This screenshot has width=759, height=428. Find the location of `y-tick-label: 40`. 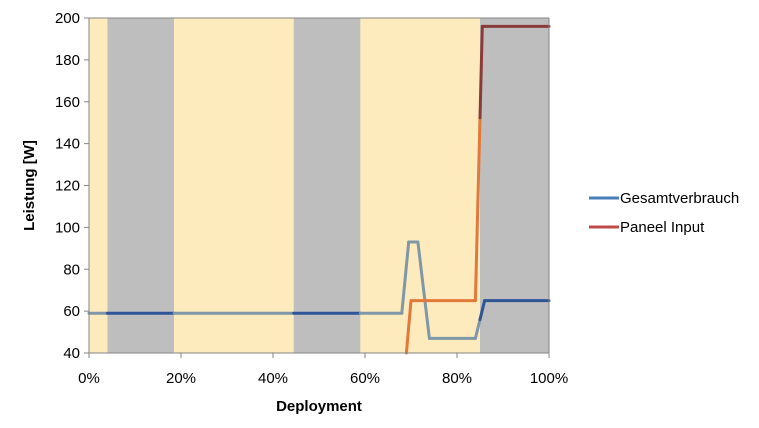

y-tick-label: 40 is located at coordinates (71, 353).